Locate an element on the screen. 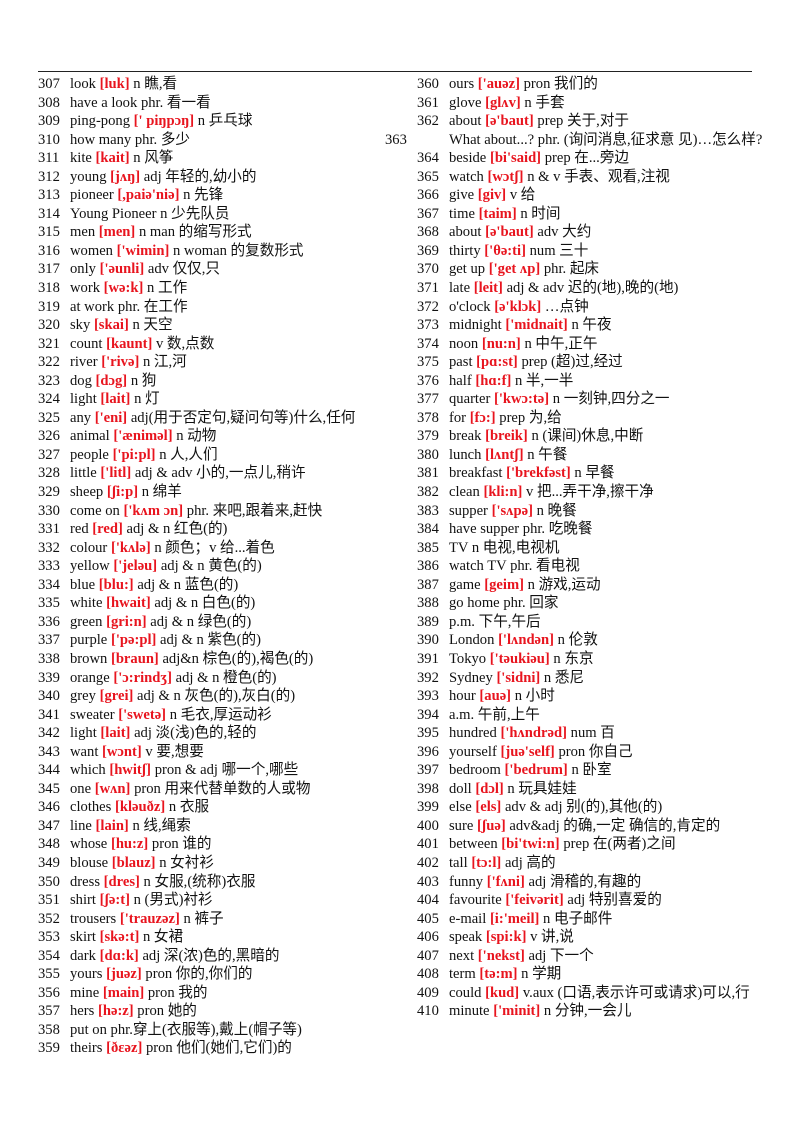  vocab-entry: 349 blouse [blauz] n 女衬衫 is located at coordinates (213, 863).